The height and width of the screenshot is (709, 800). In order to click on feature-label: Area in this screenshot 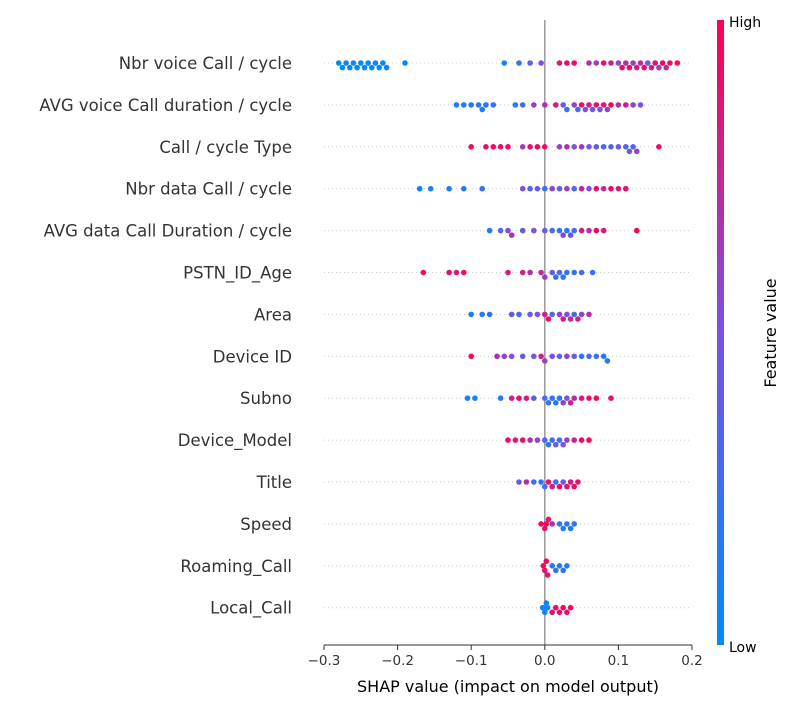, I will do `click(273, 314)`.